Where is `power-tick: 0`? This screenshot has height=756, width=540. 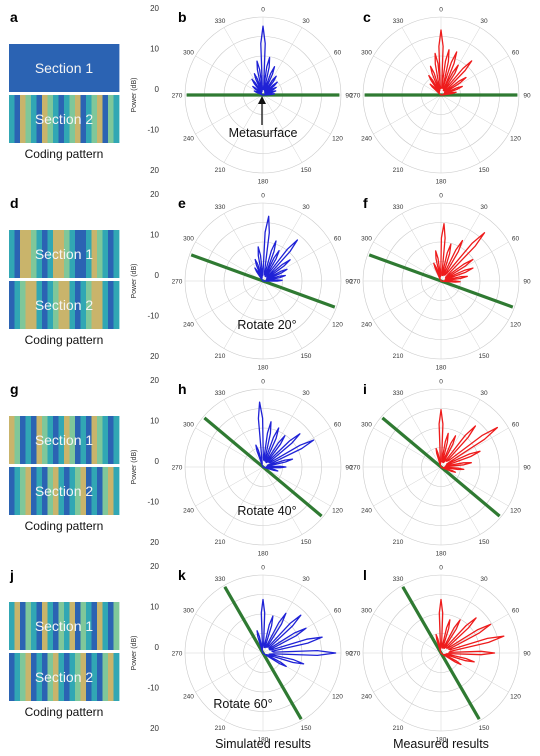 power-tick: 0 is located at coordinates (157, 461).